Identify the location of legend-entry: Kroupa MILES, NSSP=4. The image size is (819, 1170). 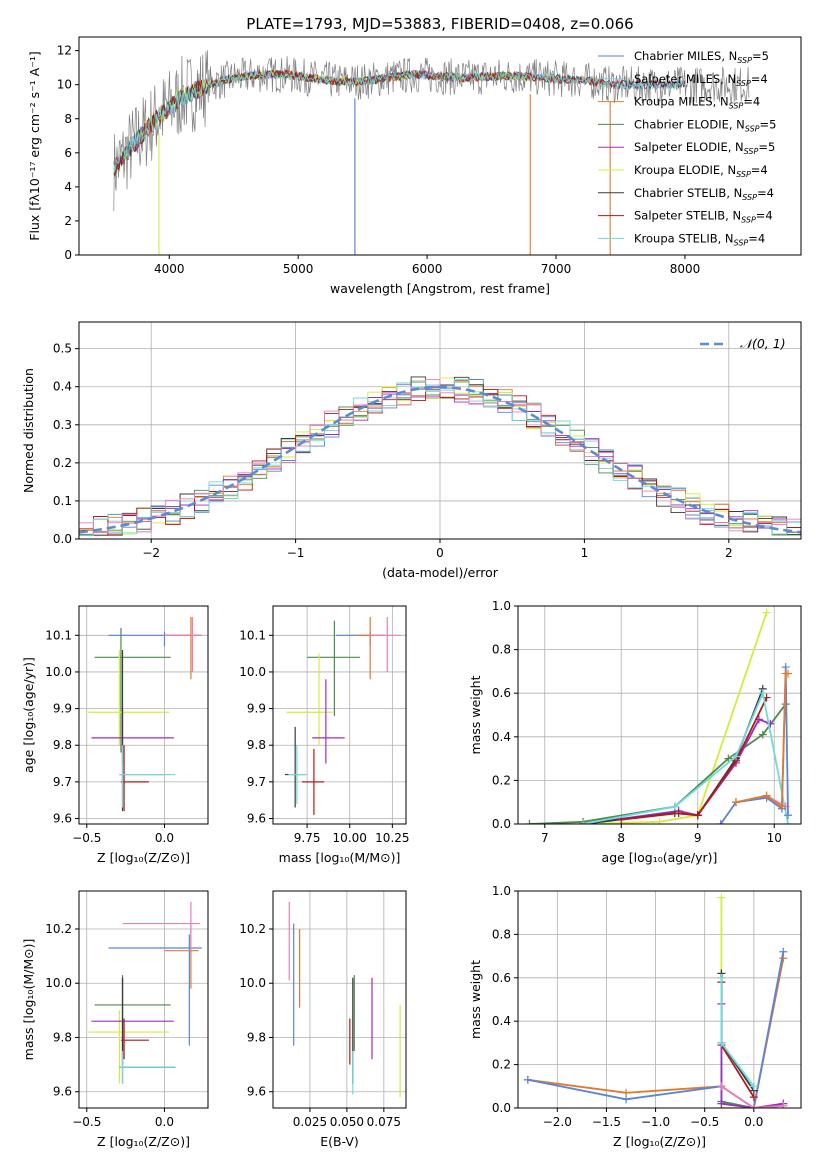
(697, 103).